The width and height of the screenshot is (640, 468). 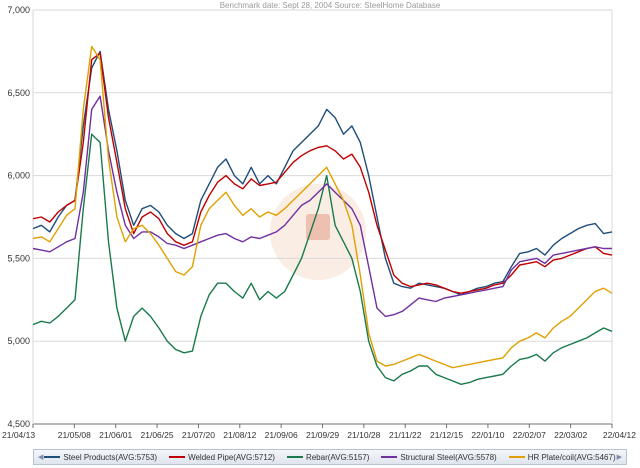 What do you see at coordinates (18, 176) in the screenshot?
I see `y-tick-label: 6,000` at bounding box center [18, 176].